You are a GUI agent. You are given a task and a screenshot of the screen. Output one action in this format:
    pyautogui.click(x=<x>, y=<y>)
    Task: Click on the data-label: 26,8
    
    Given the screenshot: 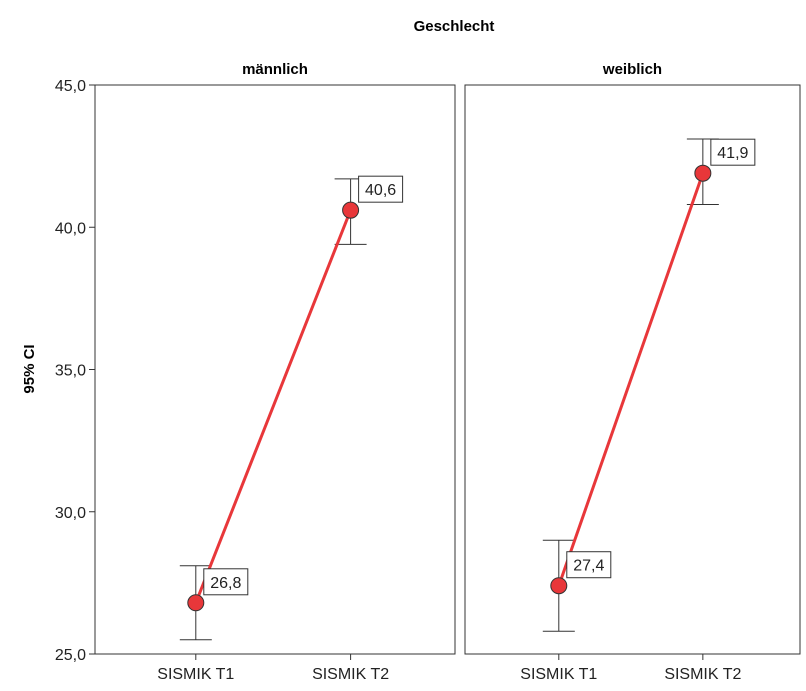 What is the action you would take?
    pyautogui.click(x=225, y=583)
    